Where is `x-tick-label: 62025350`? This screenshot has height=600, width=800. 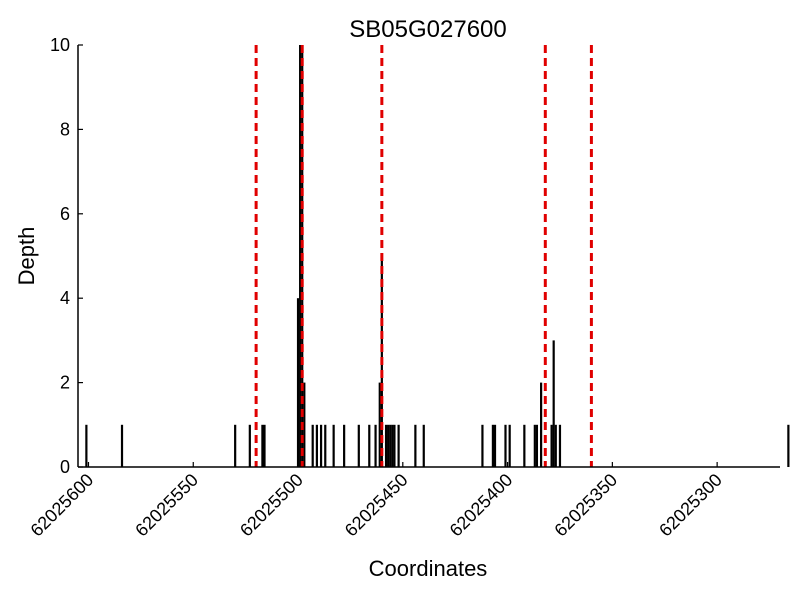
x-tick-label: 62025350 is located at coordinates (585, 505).